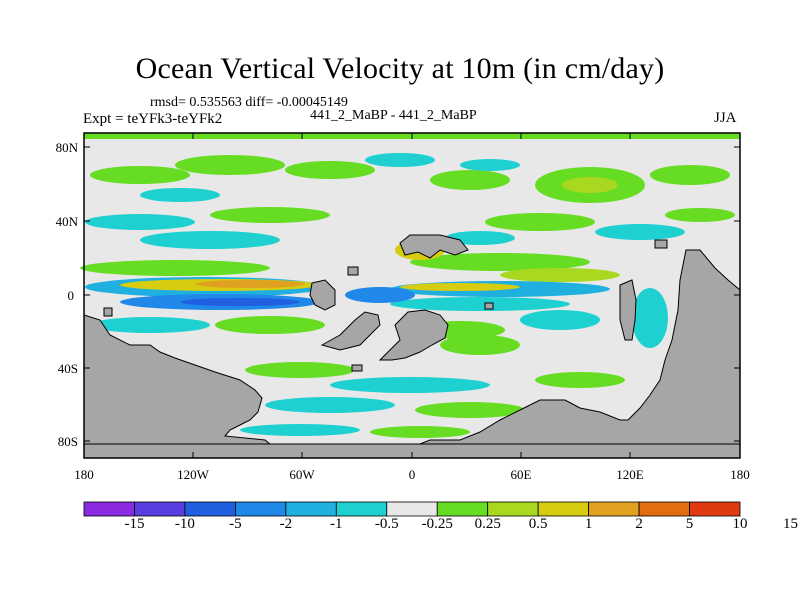 The height and width of the screenshot is (600, 800). Describe the element at coordinates (412, 474) in the screenshot. I see `lon-tick-label: 0` at that location.